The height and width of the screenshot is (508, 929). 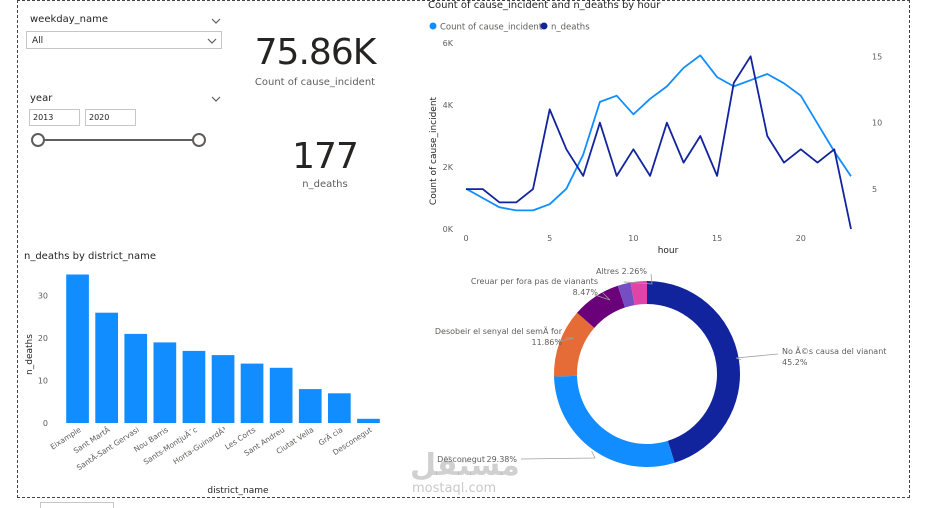 I want to click on slice-percent: 8.47%, so click(x=586, y=292).